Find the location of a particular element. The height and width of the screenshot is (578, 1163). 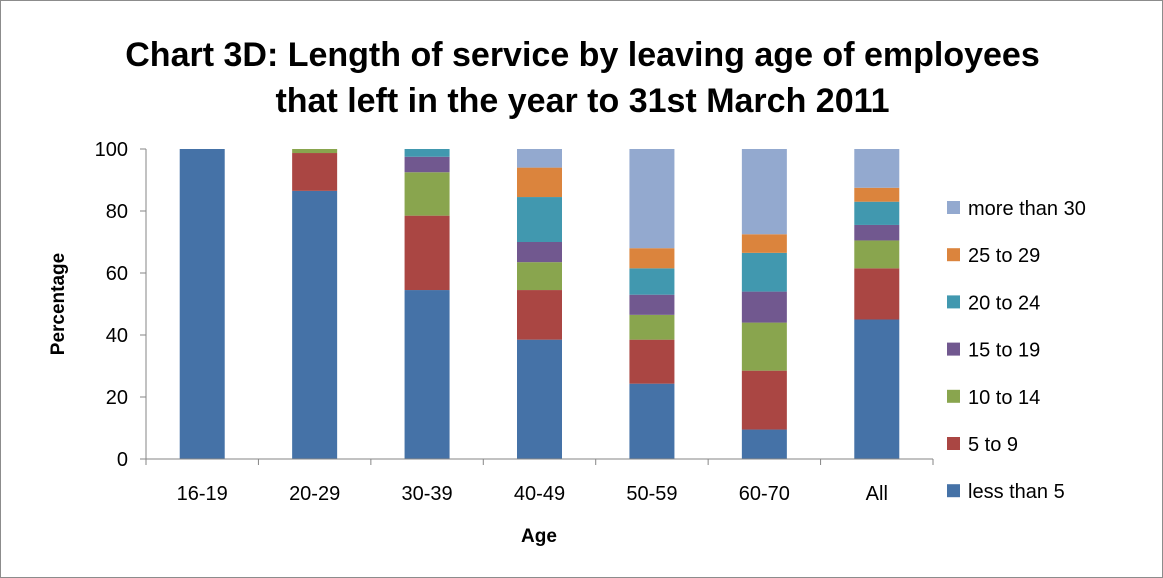

x-tick-label: 20-29 is located at coordinates (314, 494).